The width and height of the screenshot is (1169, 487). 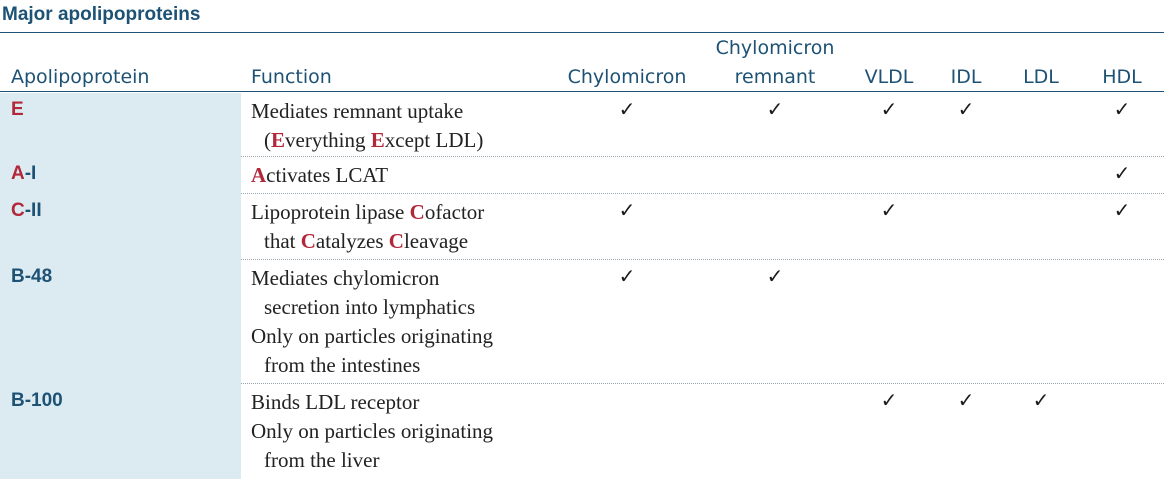 I want to click on apolipoprotein-name: A-I, so click(x=23, y=174).